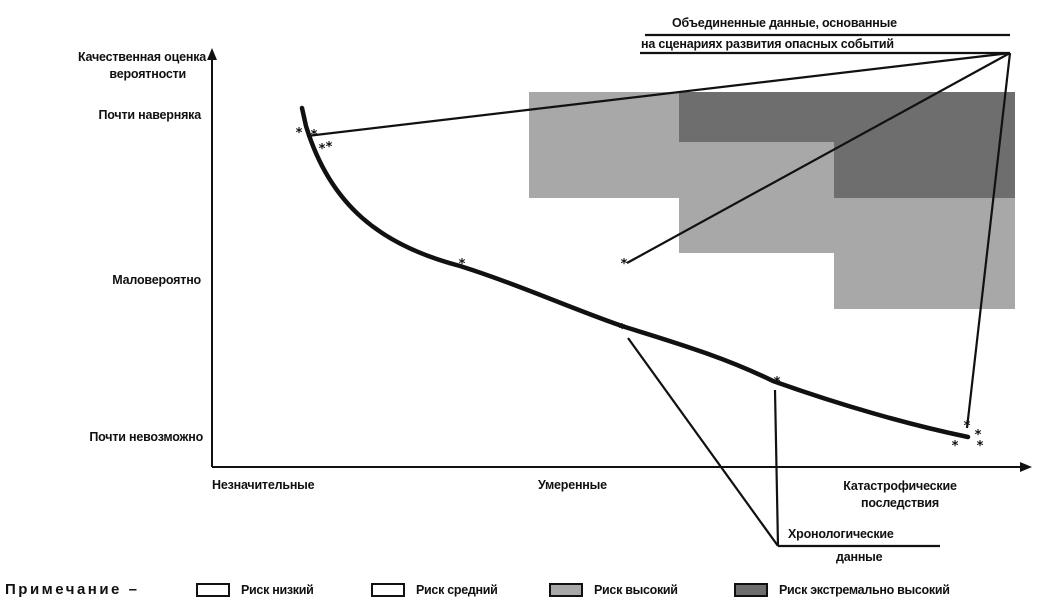 The width and height of the screenshot is (1041, 607). I want to click on x-level-moderate: Умеренные, so click(572, 485).